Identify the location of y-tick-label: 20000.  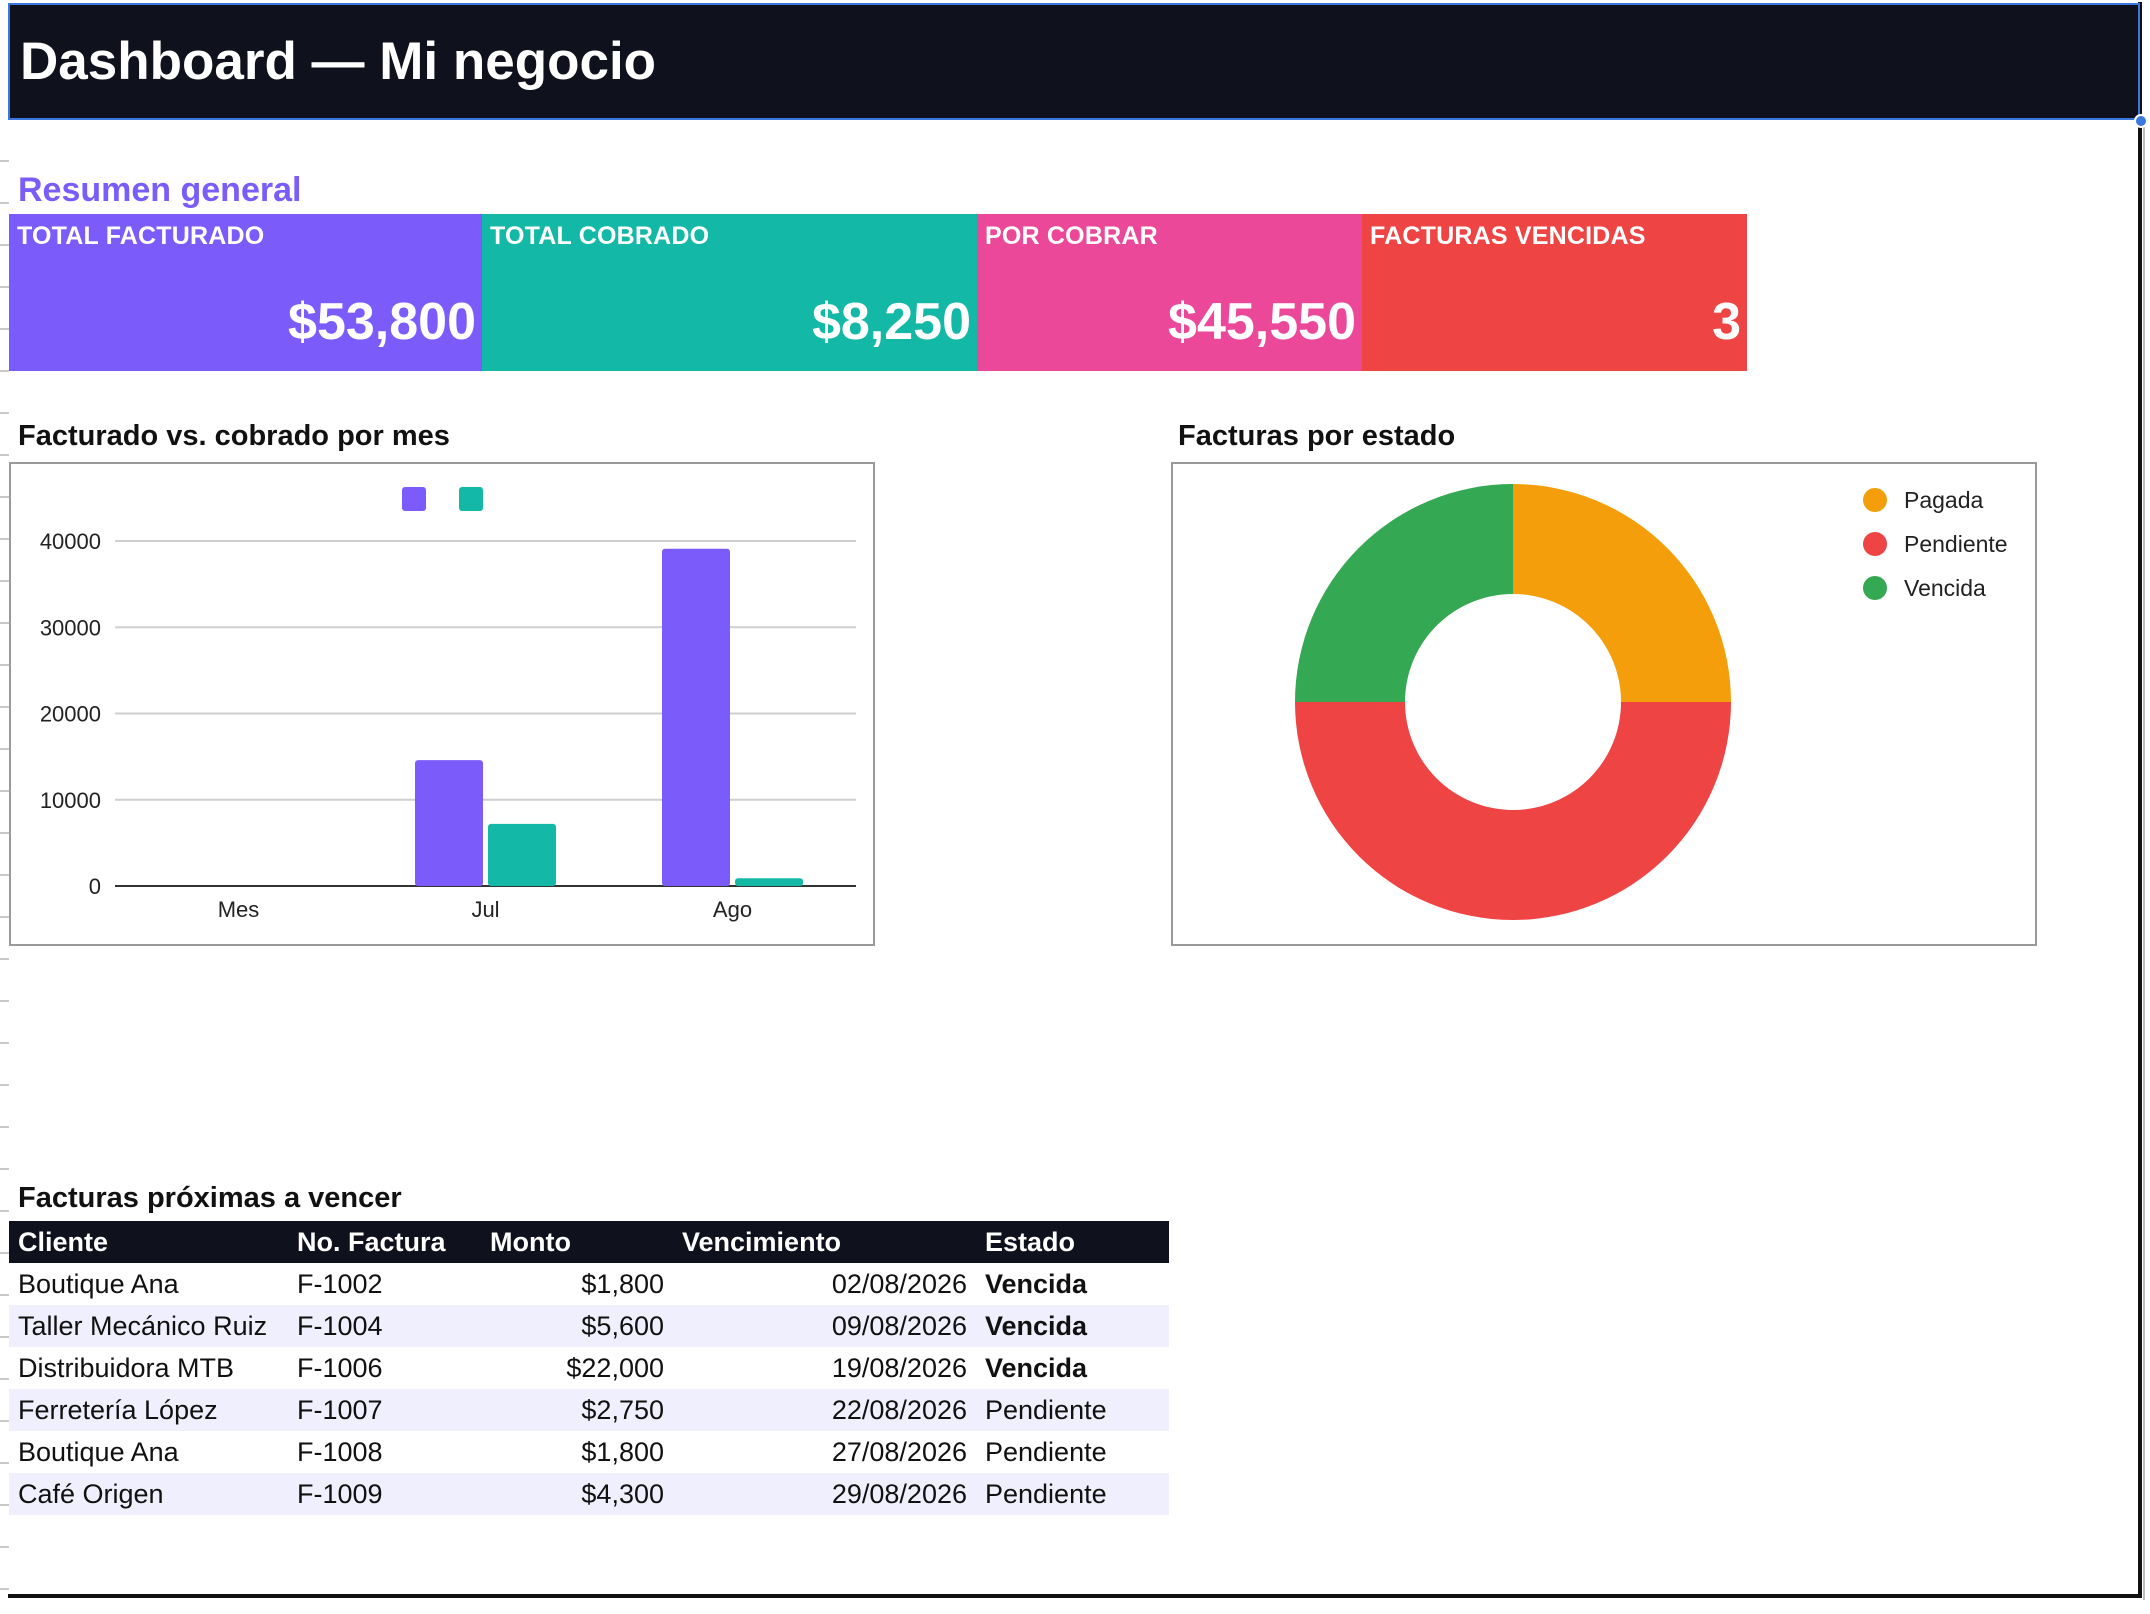
(70, 714).